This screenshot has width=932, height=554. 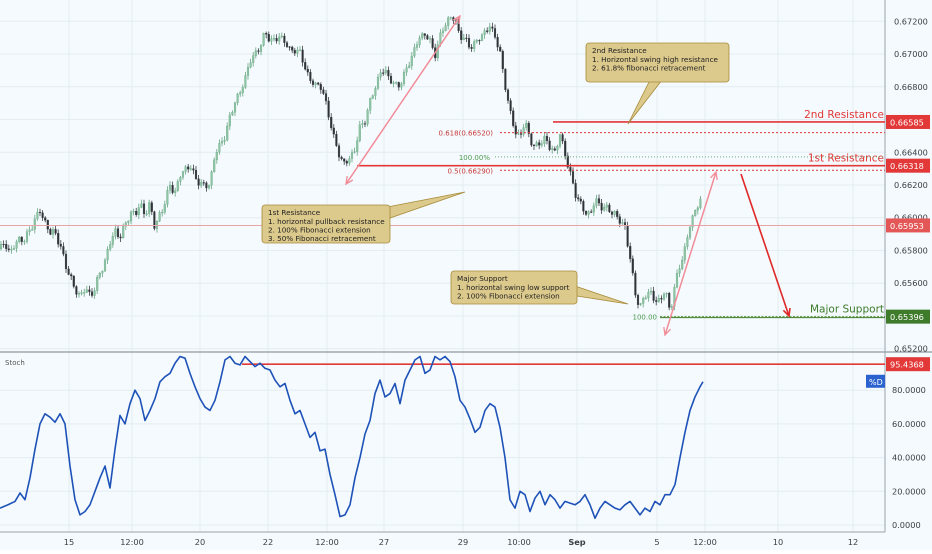 I want to click on callout-2nd-resistance-line: 2. 61.8% fibonacci retracement, so click(x=649, y=68).